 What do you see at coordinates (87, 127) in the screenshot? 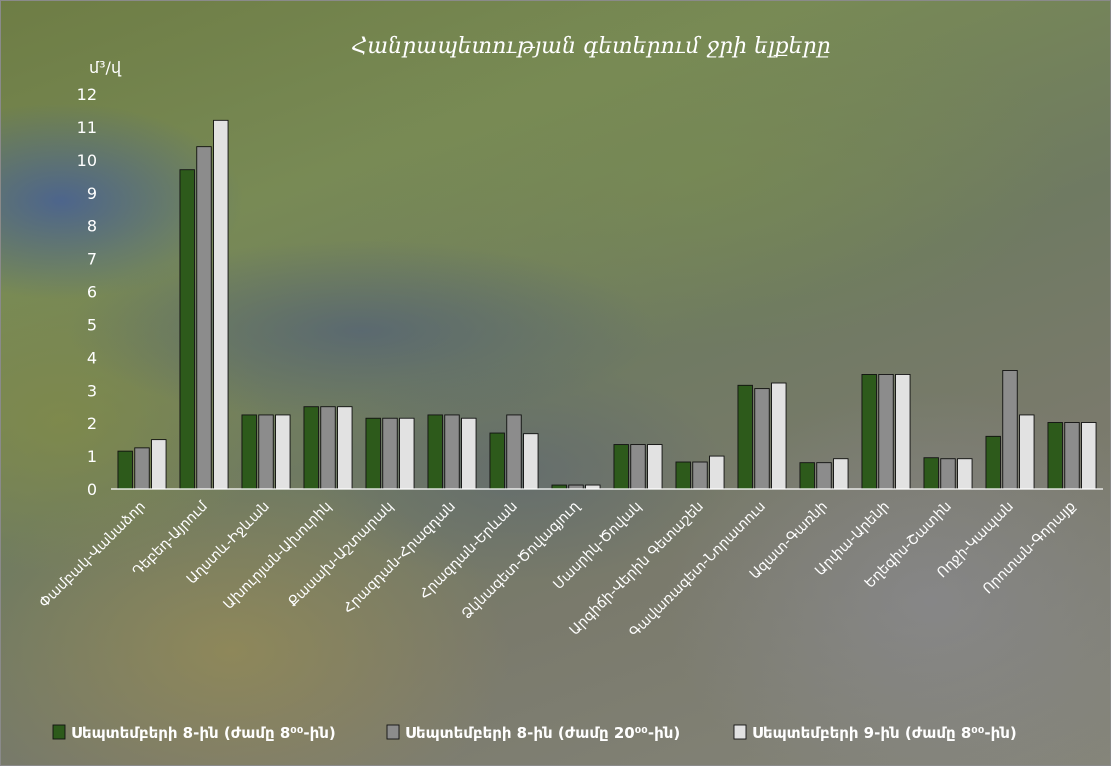
I see `y-tick-label: 11` at bounding box center [87, 127].